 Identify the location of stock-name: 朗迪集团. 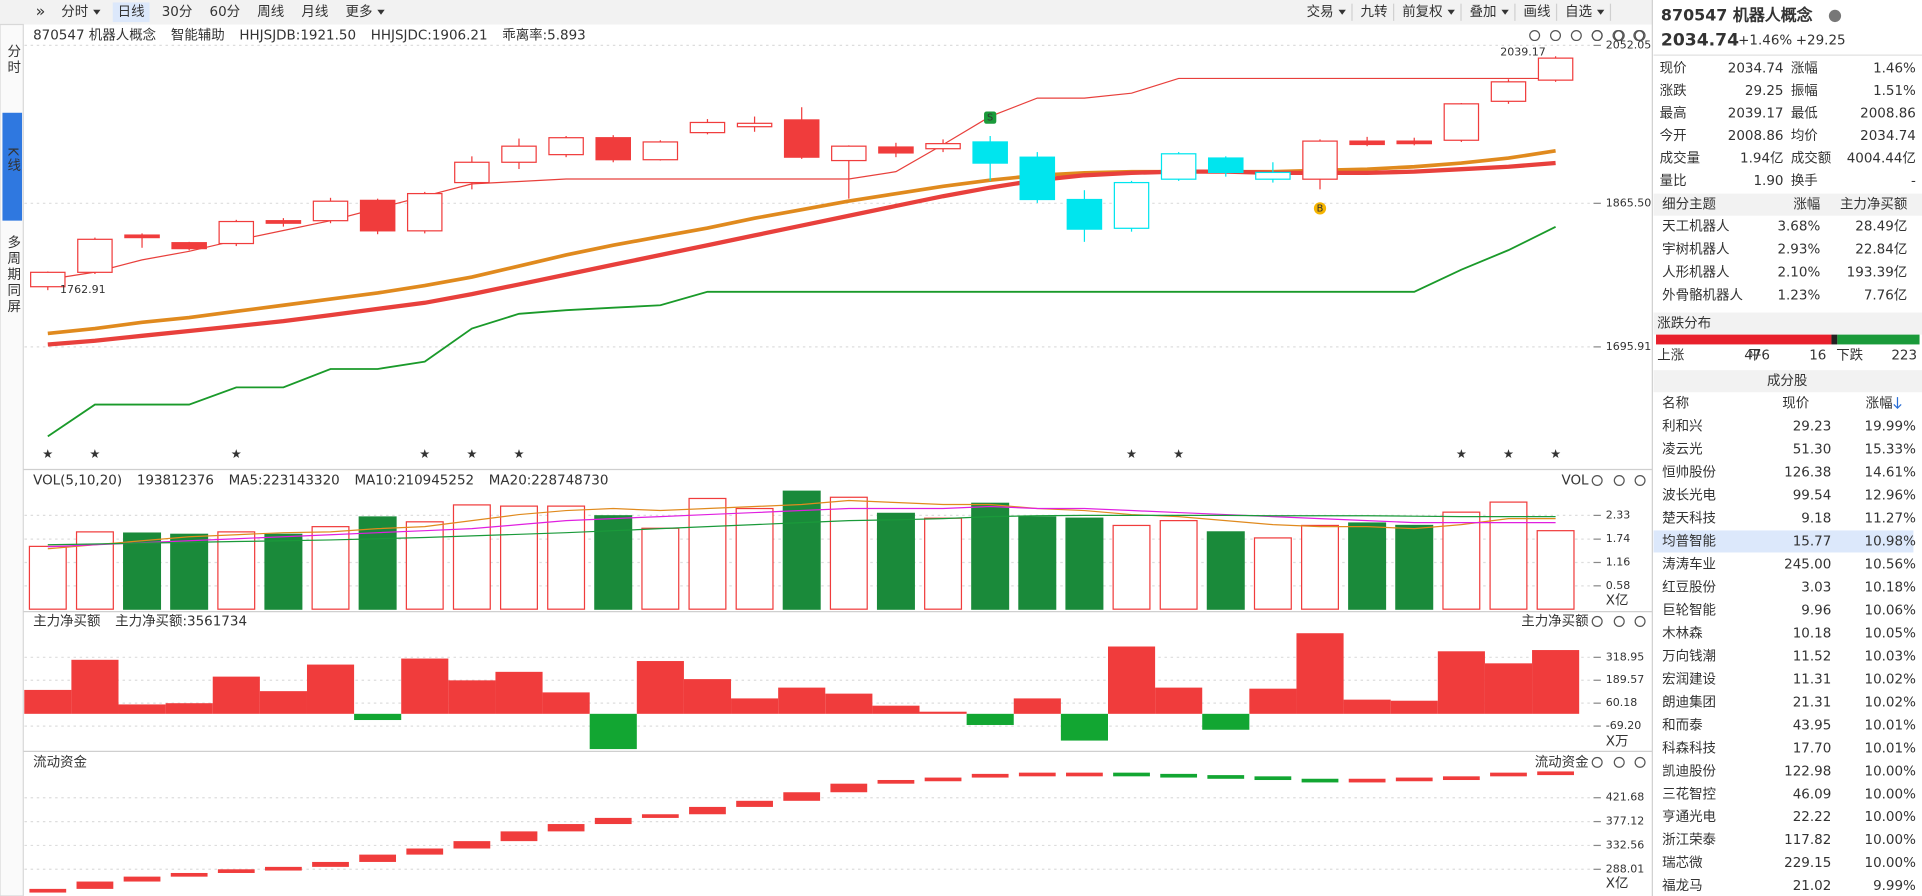
(1689, 702).